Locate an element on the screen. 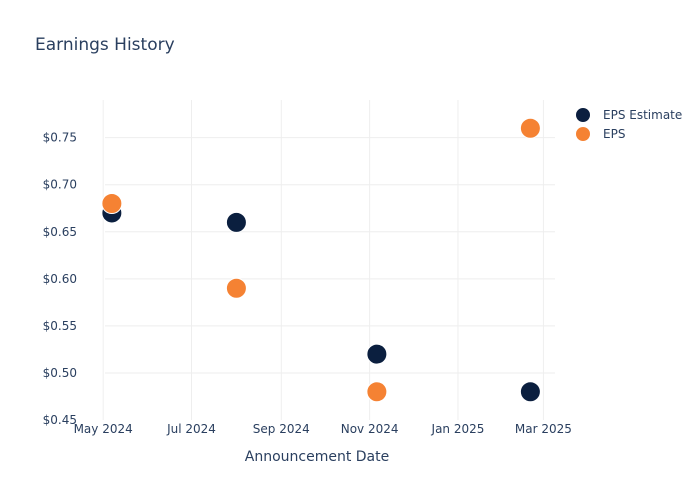 The width and height of the screenshot is (700, 500). legend-item-eps: EPS is located at coordinates (600, 134).